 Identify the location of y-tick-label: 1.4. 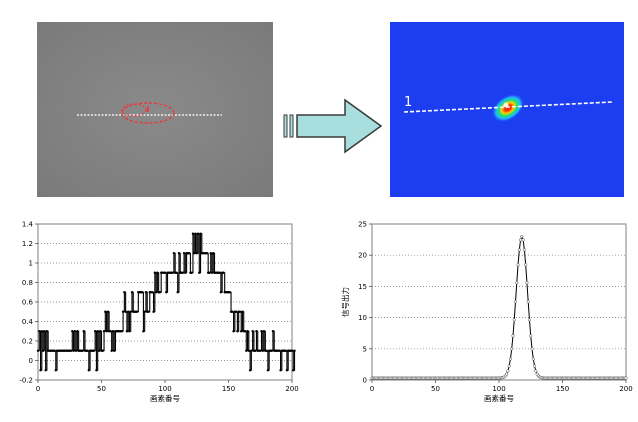
(28, 225).